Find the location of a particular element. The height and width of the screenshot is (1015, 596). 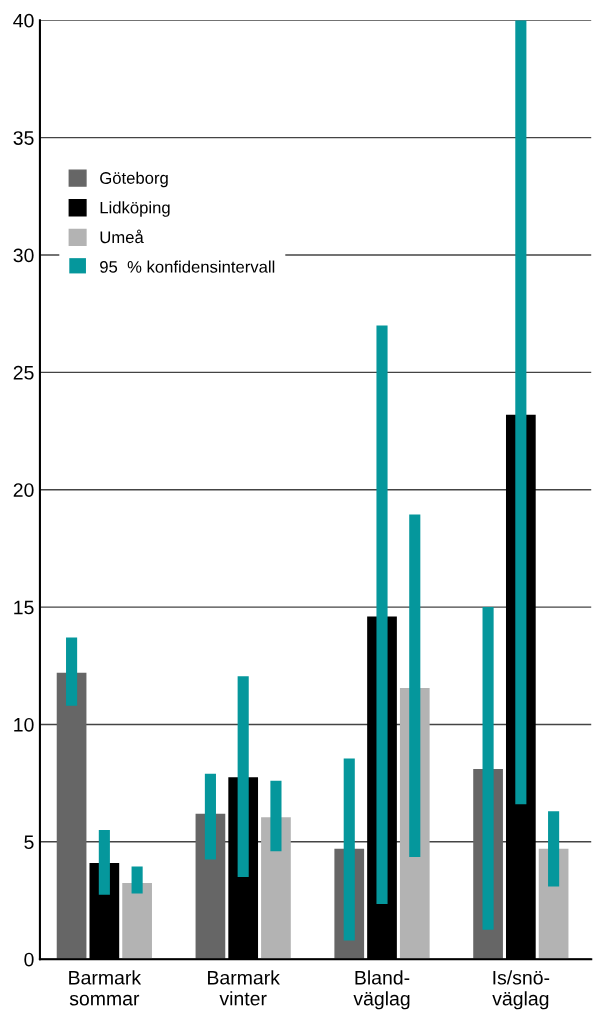

y-tick-label: 20 is located at coordinates (23, 490).